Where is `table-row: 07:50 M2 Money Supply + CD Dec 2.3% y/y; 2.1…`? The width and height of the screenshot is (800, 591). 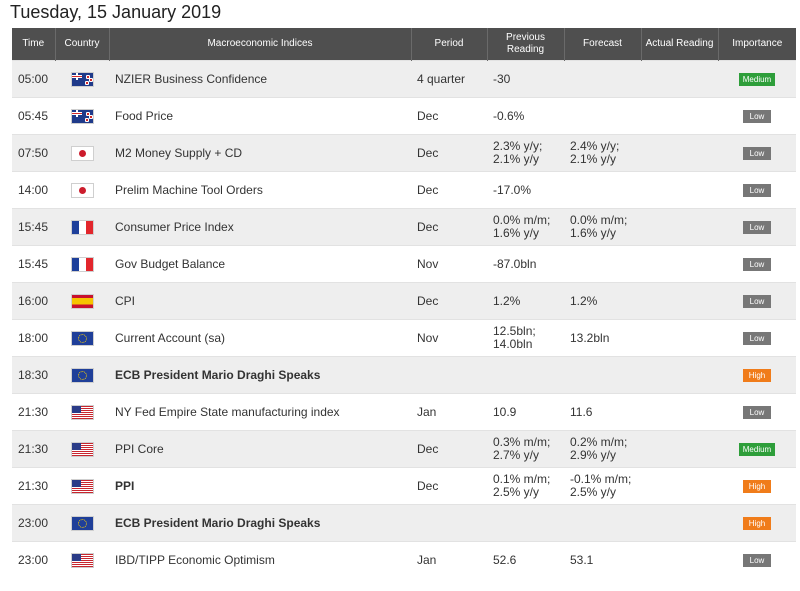
table-row: 07:50 M2 Money Supply + CD Dec 2.3% y/y; 2.1… is located at coordinates (404, 153).